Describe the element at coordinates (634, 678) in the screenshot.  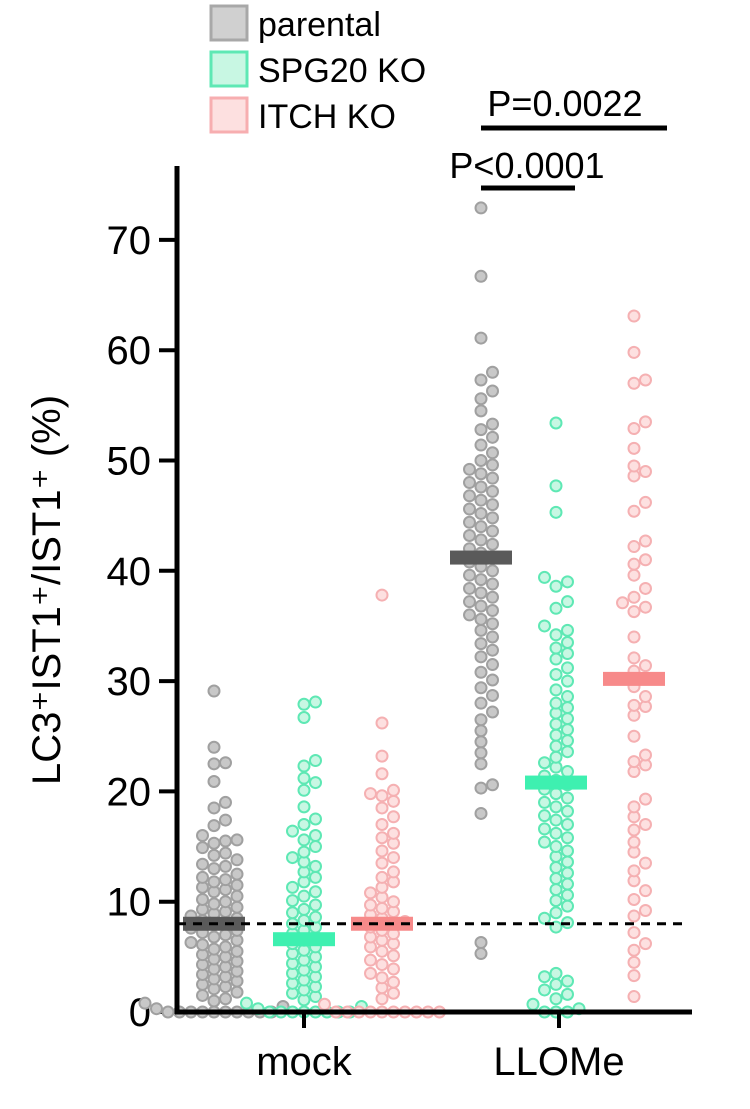
I see `median-bar-itch-ko-llome` at that location.